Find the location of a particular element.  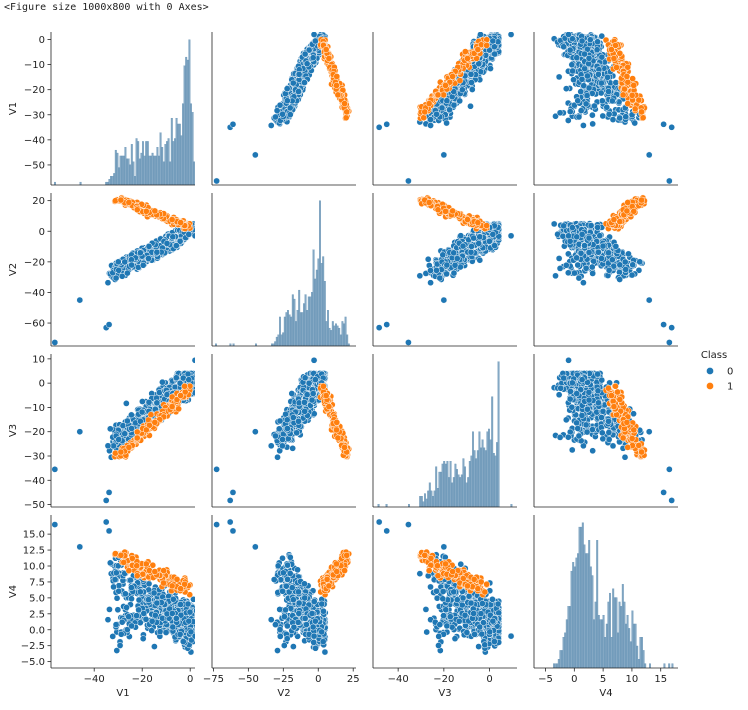

panel-V1-vs-V2 is located at coordinates (122, 270).